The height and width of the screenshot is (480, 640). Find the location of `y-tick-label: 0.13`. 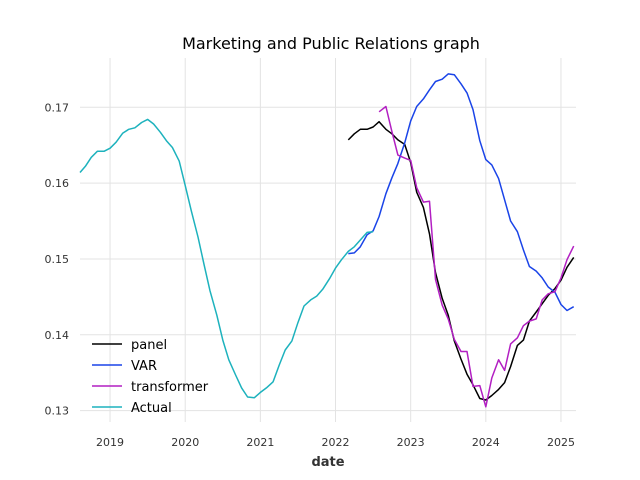

y-tick-label: 0.13 is located at coordinates (57, 411).